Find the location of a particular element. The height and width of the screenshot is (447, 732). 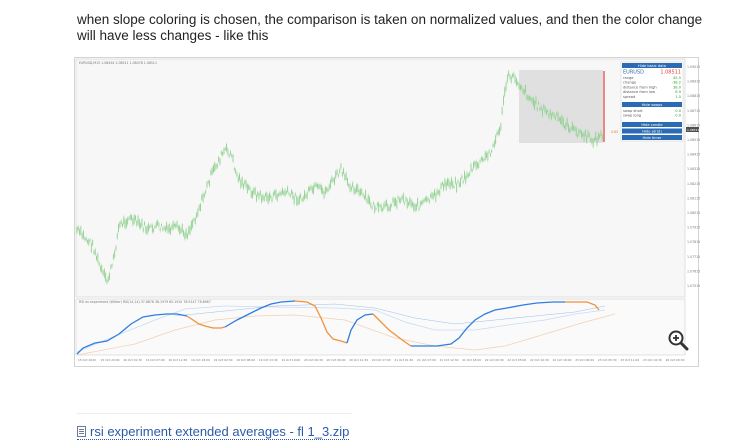

info-row-value: 45.5 is located at coordinates (677, 78).